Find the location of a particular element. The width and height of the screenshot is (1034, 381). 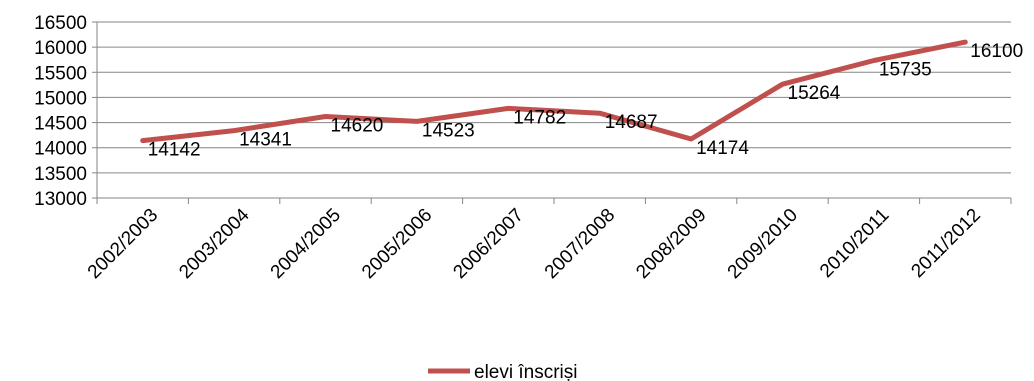

x-tick-label: 2007/2008 is located at coordinates (580, 244).